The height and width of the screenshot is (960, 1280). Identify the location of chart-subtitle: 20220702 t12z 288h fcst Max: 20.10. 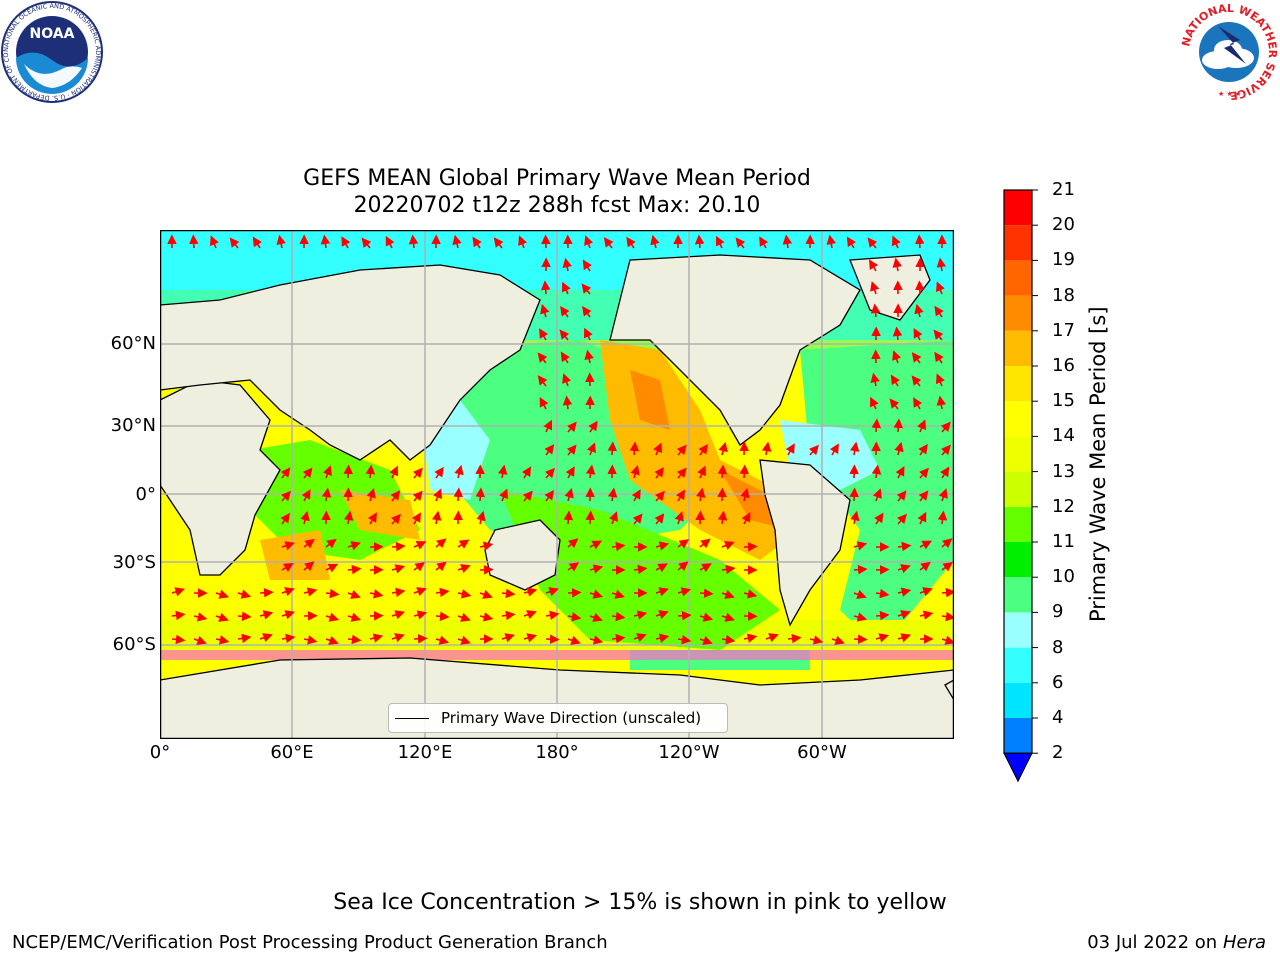
(557, 205).